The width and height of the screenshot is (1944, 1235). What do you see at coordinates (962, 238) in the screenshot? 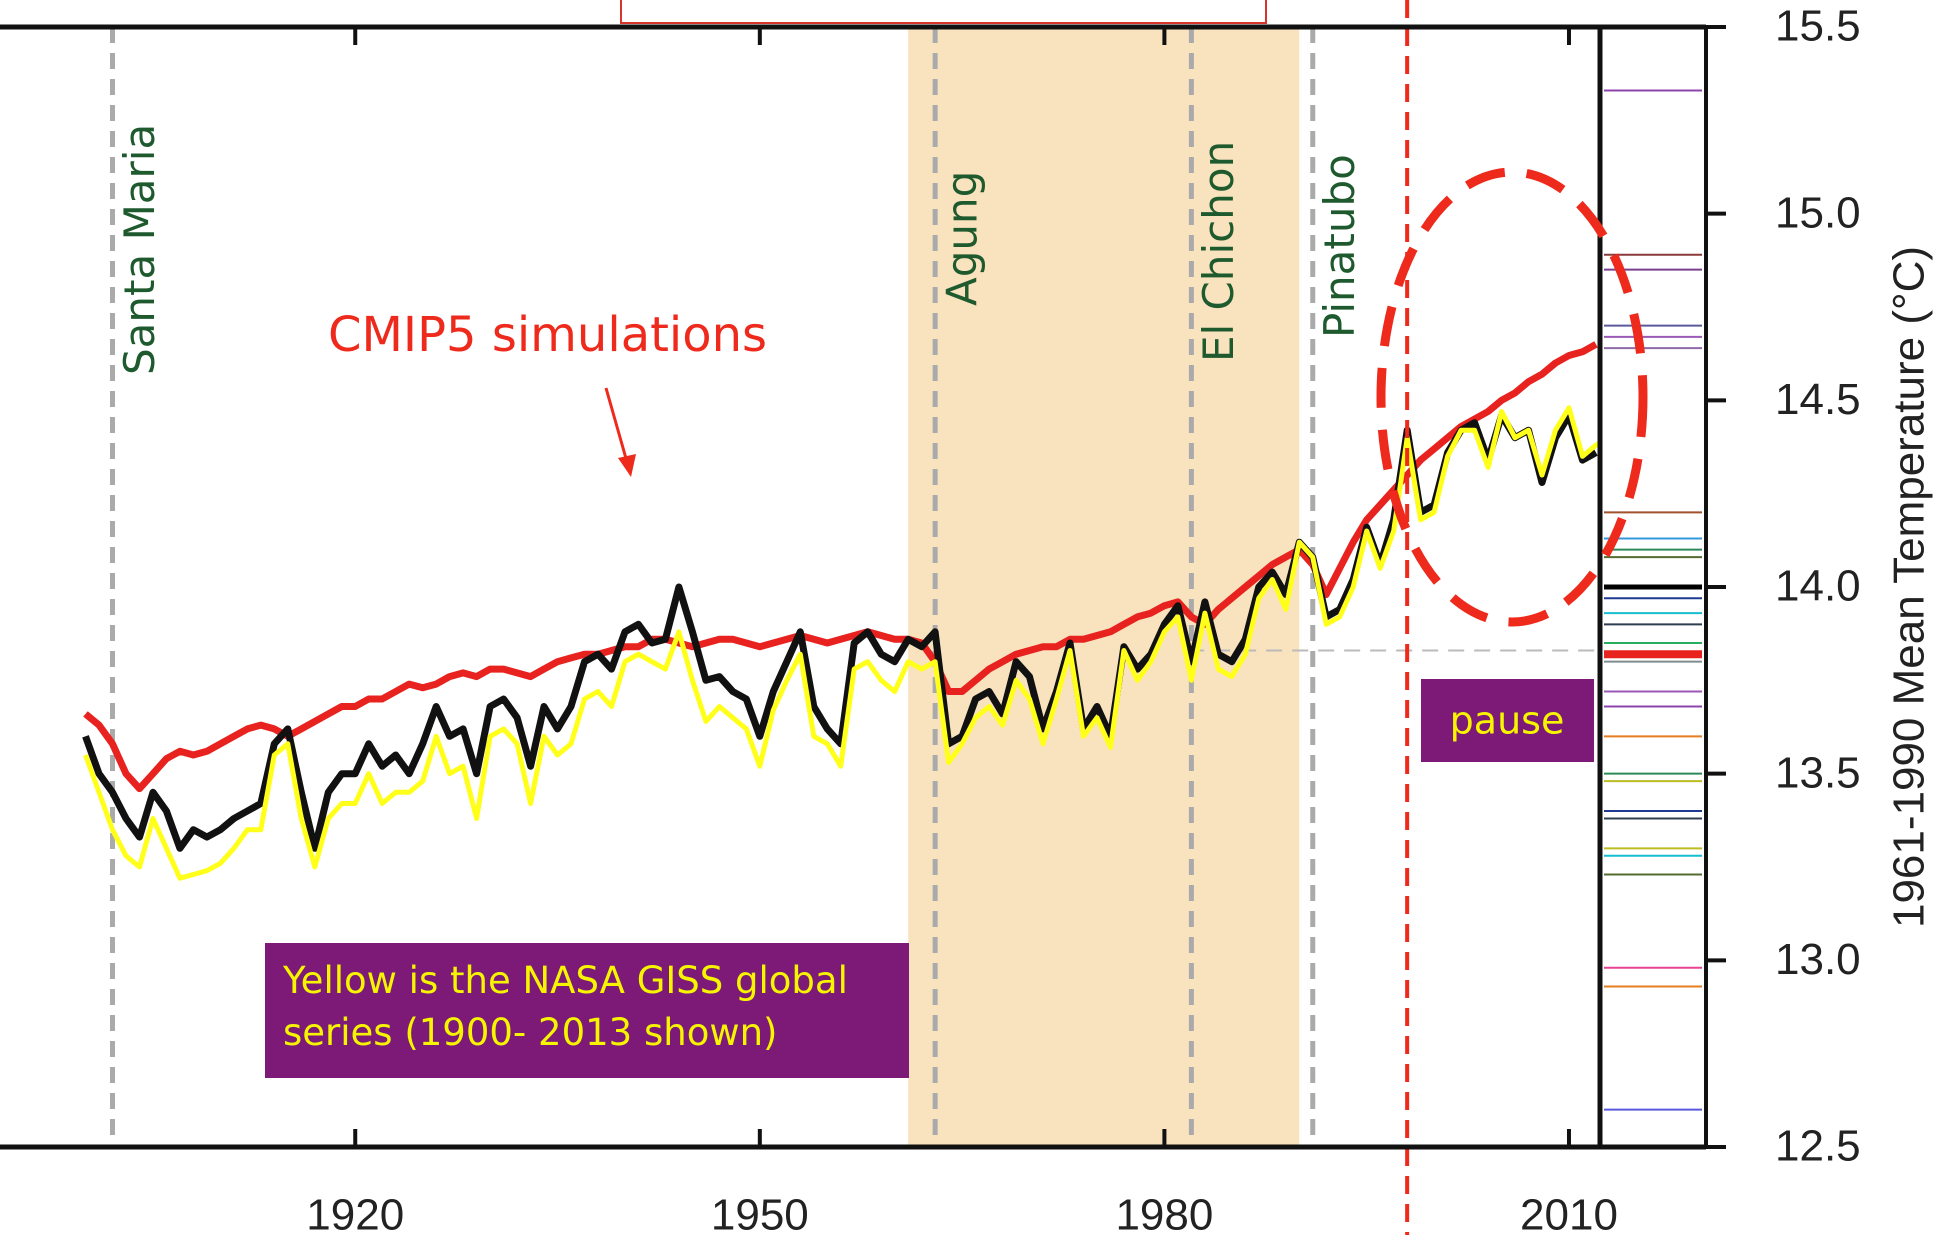
I see `volcano-label: Agung` at bounding box center [962, 238].